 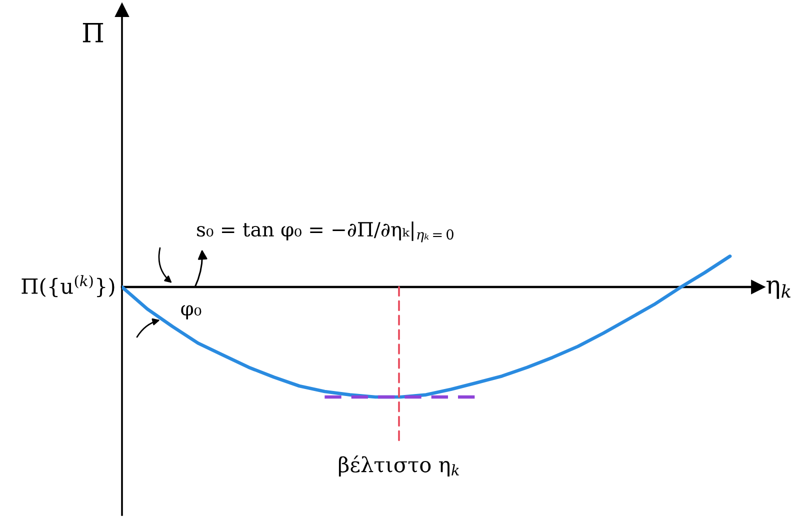 I want to click on annotation: φ₀, so click(x=191, y=312).